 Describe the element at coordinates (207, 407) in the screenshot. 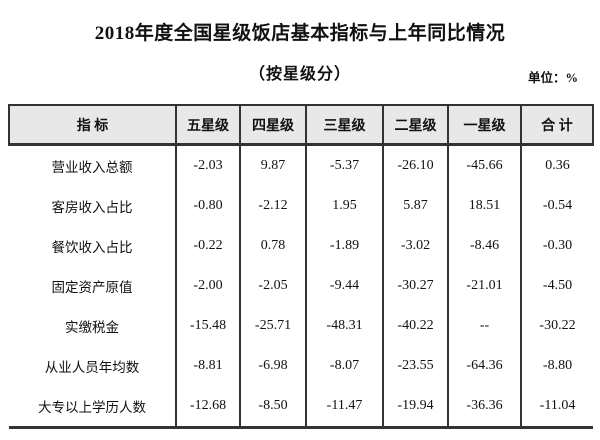

I see `value-cell: -12.68` at that location.